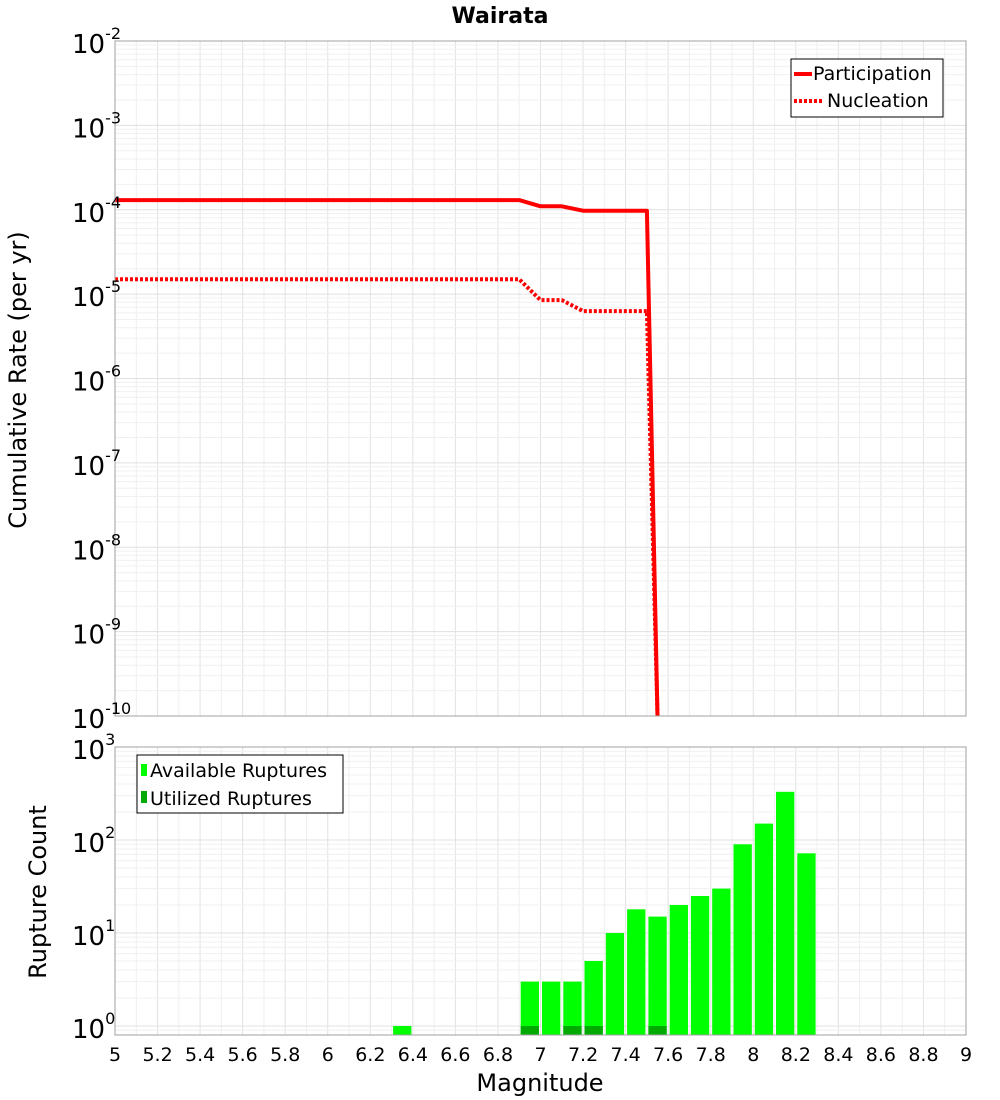 Image resolution: width=1000 pixels, height=1100 pixels. What do you see at coordinates (285, 1055) in the screenshot?
I see `x-tick-label: 5.8` at bounding box center [285, 1055].